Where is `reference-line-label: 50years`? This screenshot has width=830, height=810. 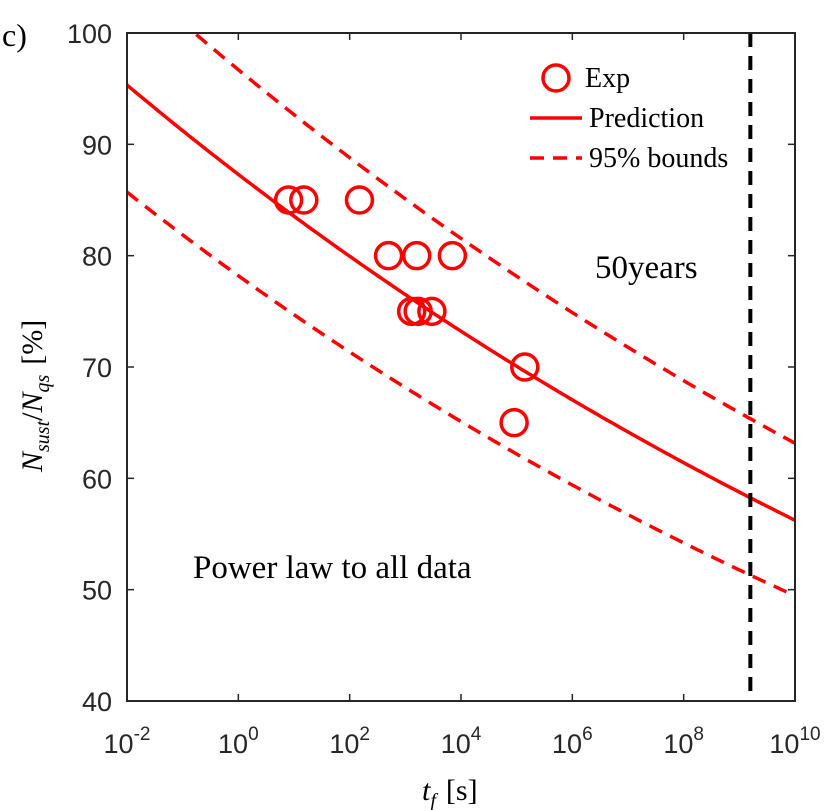 reference-line-label: 50years is located at coordinates (646, 268).